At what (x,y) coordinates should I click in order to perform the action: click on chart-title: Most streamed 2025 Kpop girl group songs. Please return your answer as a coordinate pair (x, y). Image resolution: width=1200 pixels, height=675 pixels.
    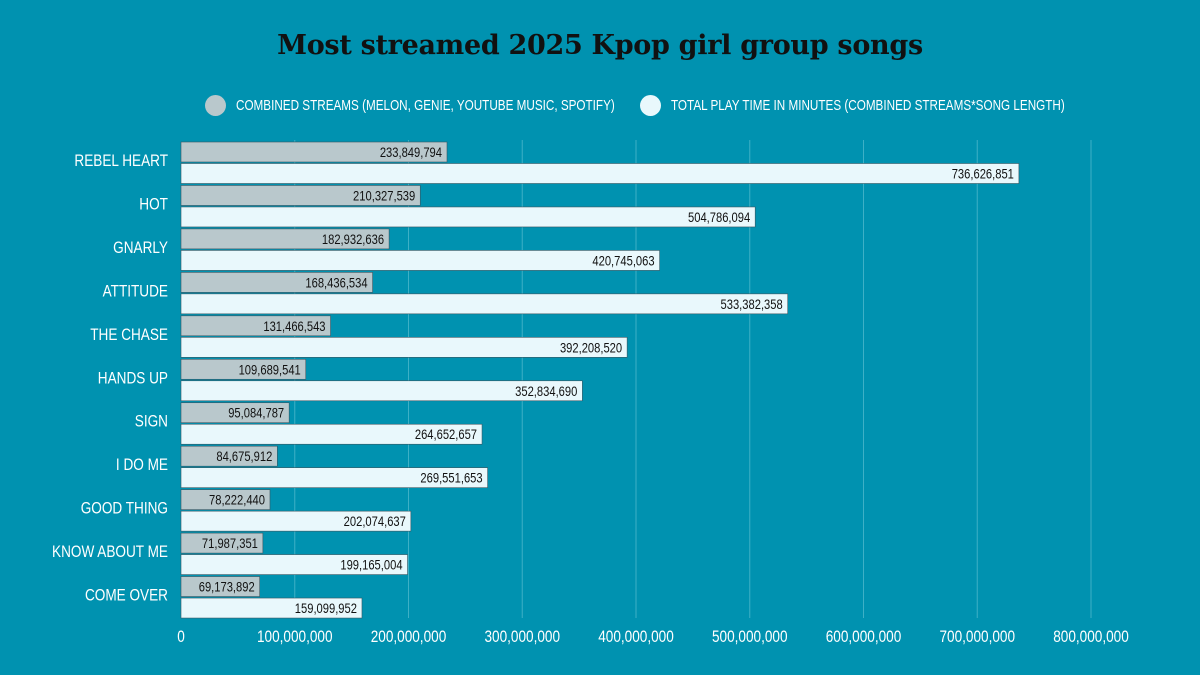
    Looking at the image, I should click on (600, 45).